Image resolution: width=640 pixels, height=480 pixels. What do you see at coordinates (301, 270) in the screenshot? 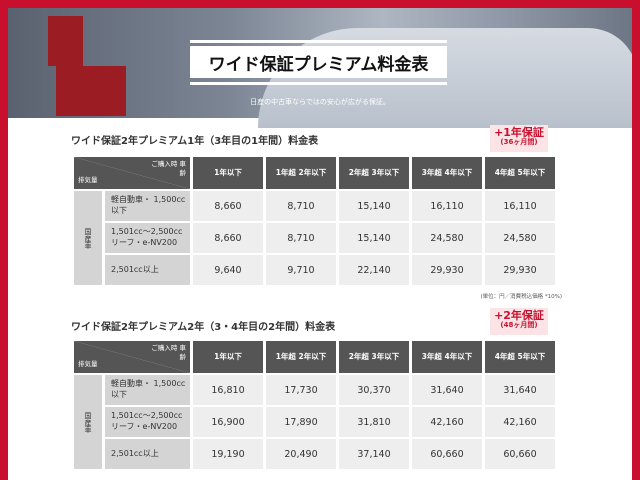
I see `price-cell: 9,710` at bounding box center [301, 270].